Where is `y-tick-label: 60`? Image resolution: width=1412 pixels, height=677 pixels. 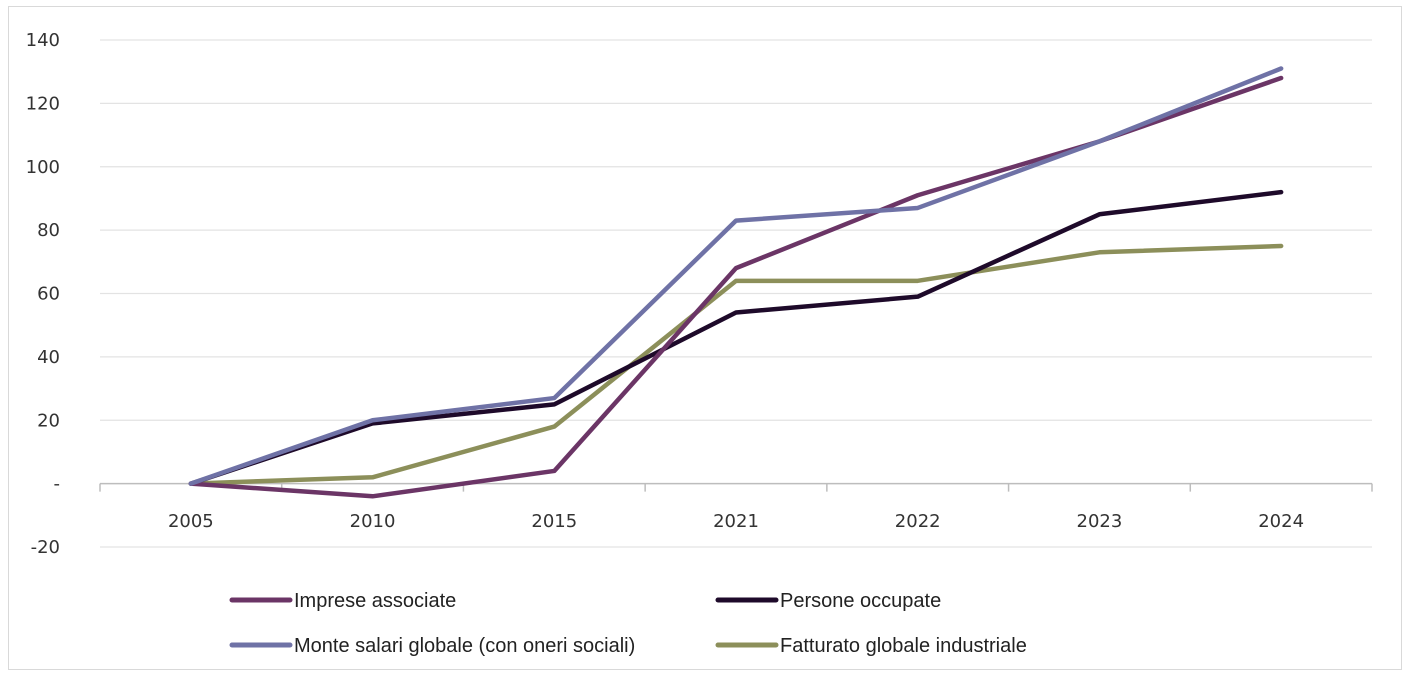
y-tick-label: 60 is located at coordinates (48, 294).